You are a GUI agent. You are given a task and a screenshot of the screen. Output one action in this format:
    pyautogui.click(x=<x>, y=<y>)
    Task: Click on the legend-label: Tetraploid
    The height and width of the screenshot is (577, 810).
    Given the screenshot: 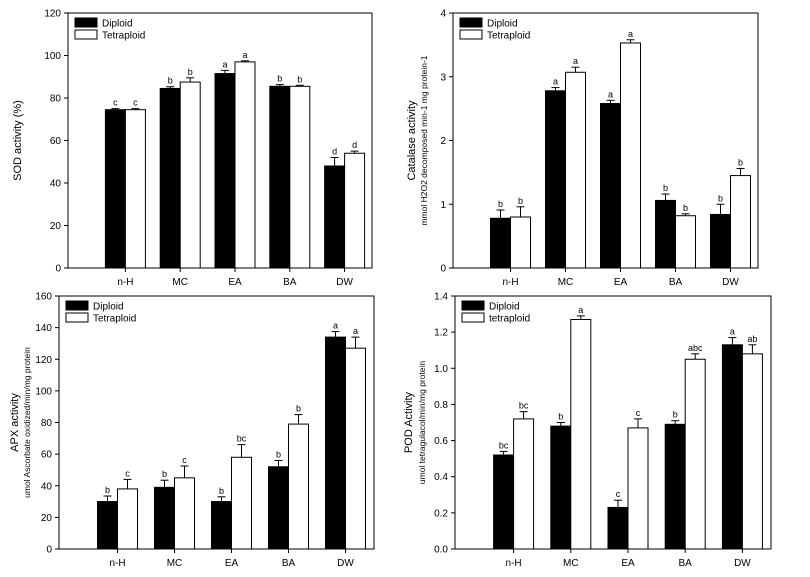 What is the action you would take?
    pyautogui.click(x=123, y=36)
    